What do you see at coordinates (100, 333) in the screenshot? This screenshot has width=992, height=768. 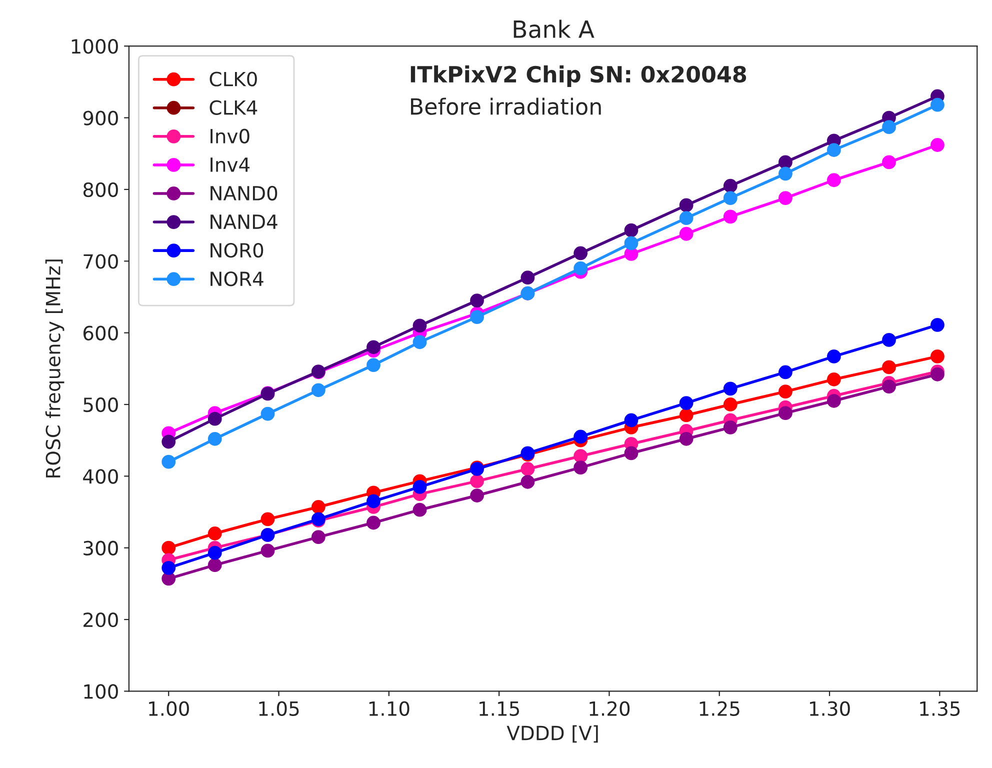 I see `y-tick-label: 600` at bounding box center [100, 333].